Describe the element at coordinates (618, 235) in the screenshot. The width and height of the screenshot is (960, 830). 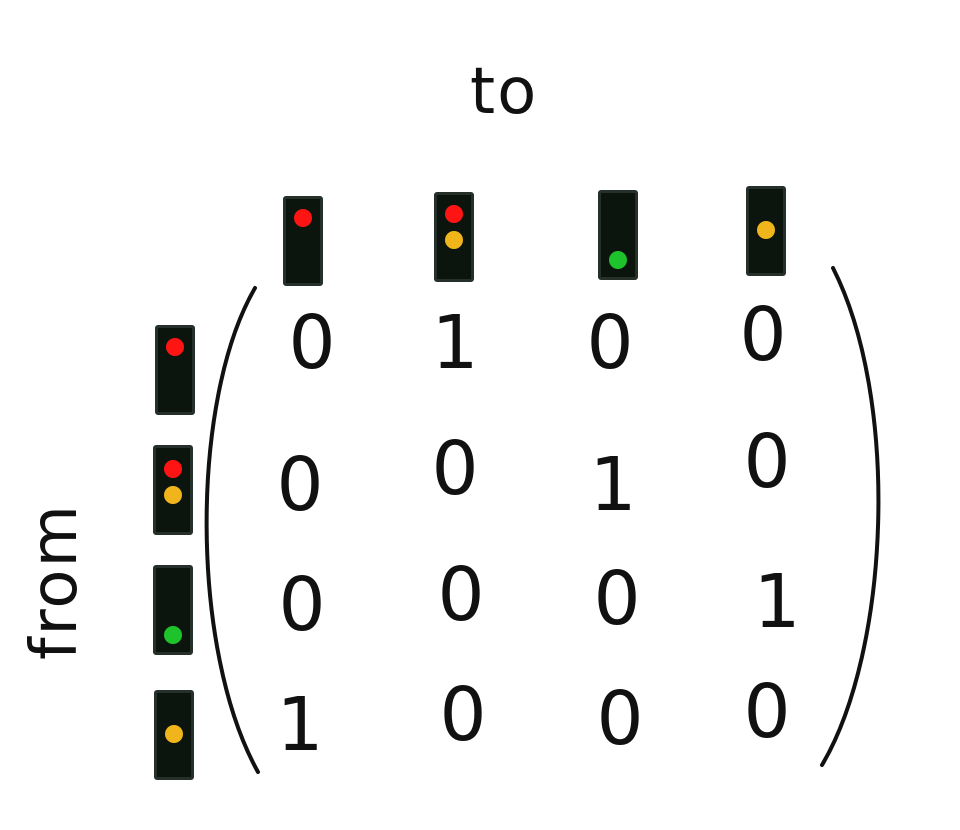
I see `to-green-light` at that location.